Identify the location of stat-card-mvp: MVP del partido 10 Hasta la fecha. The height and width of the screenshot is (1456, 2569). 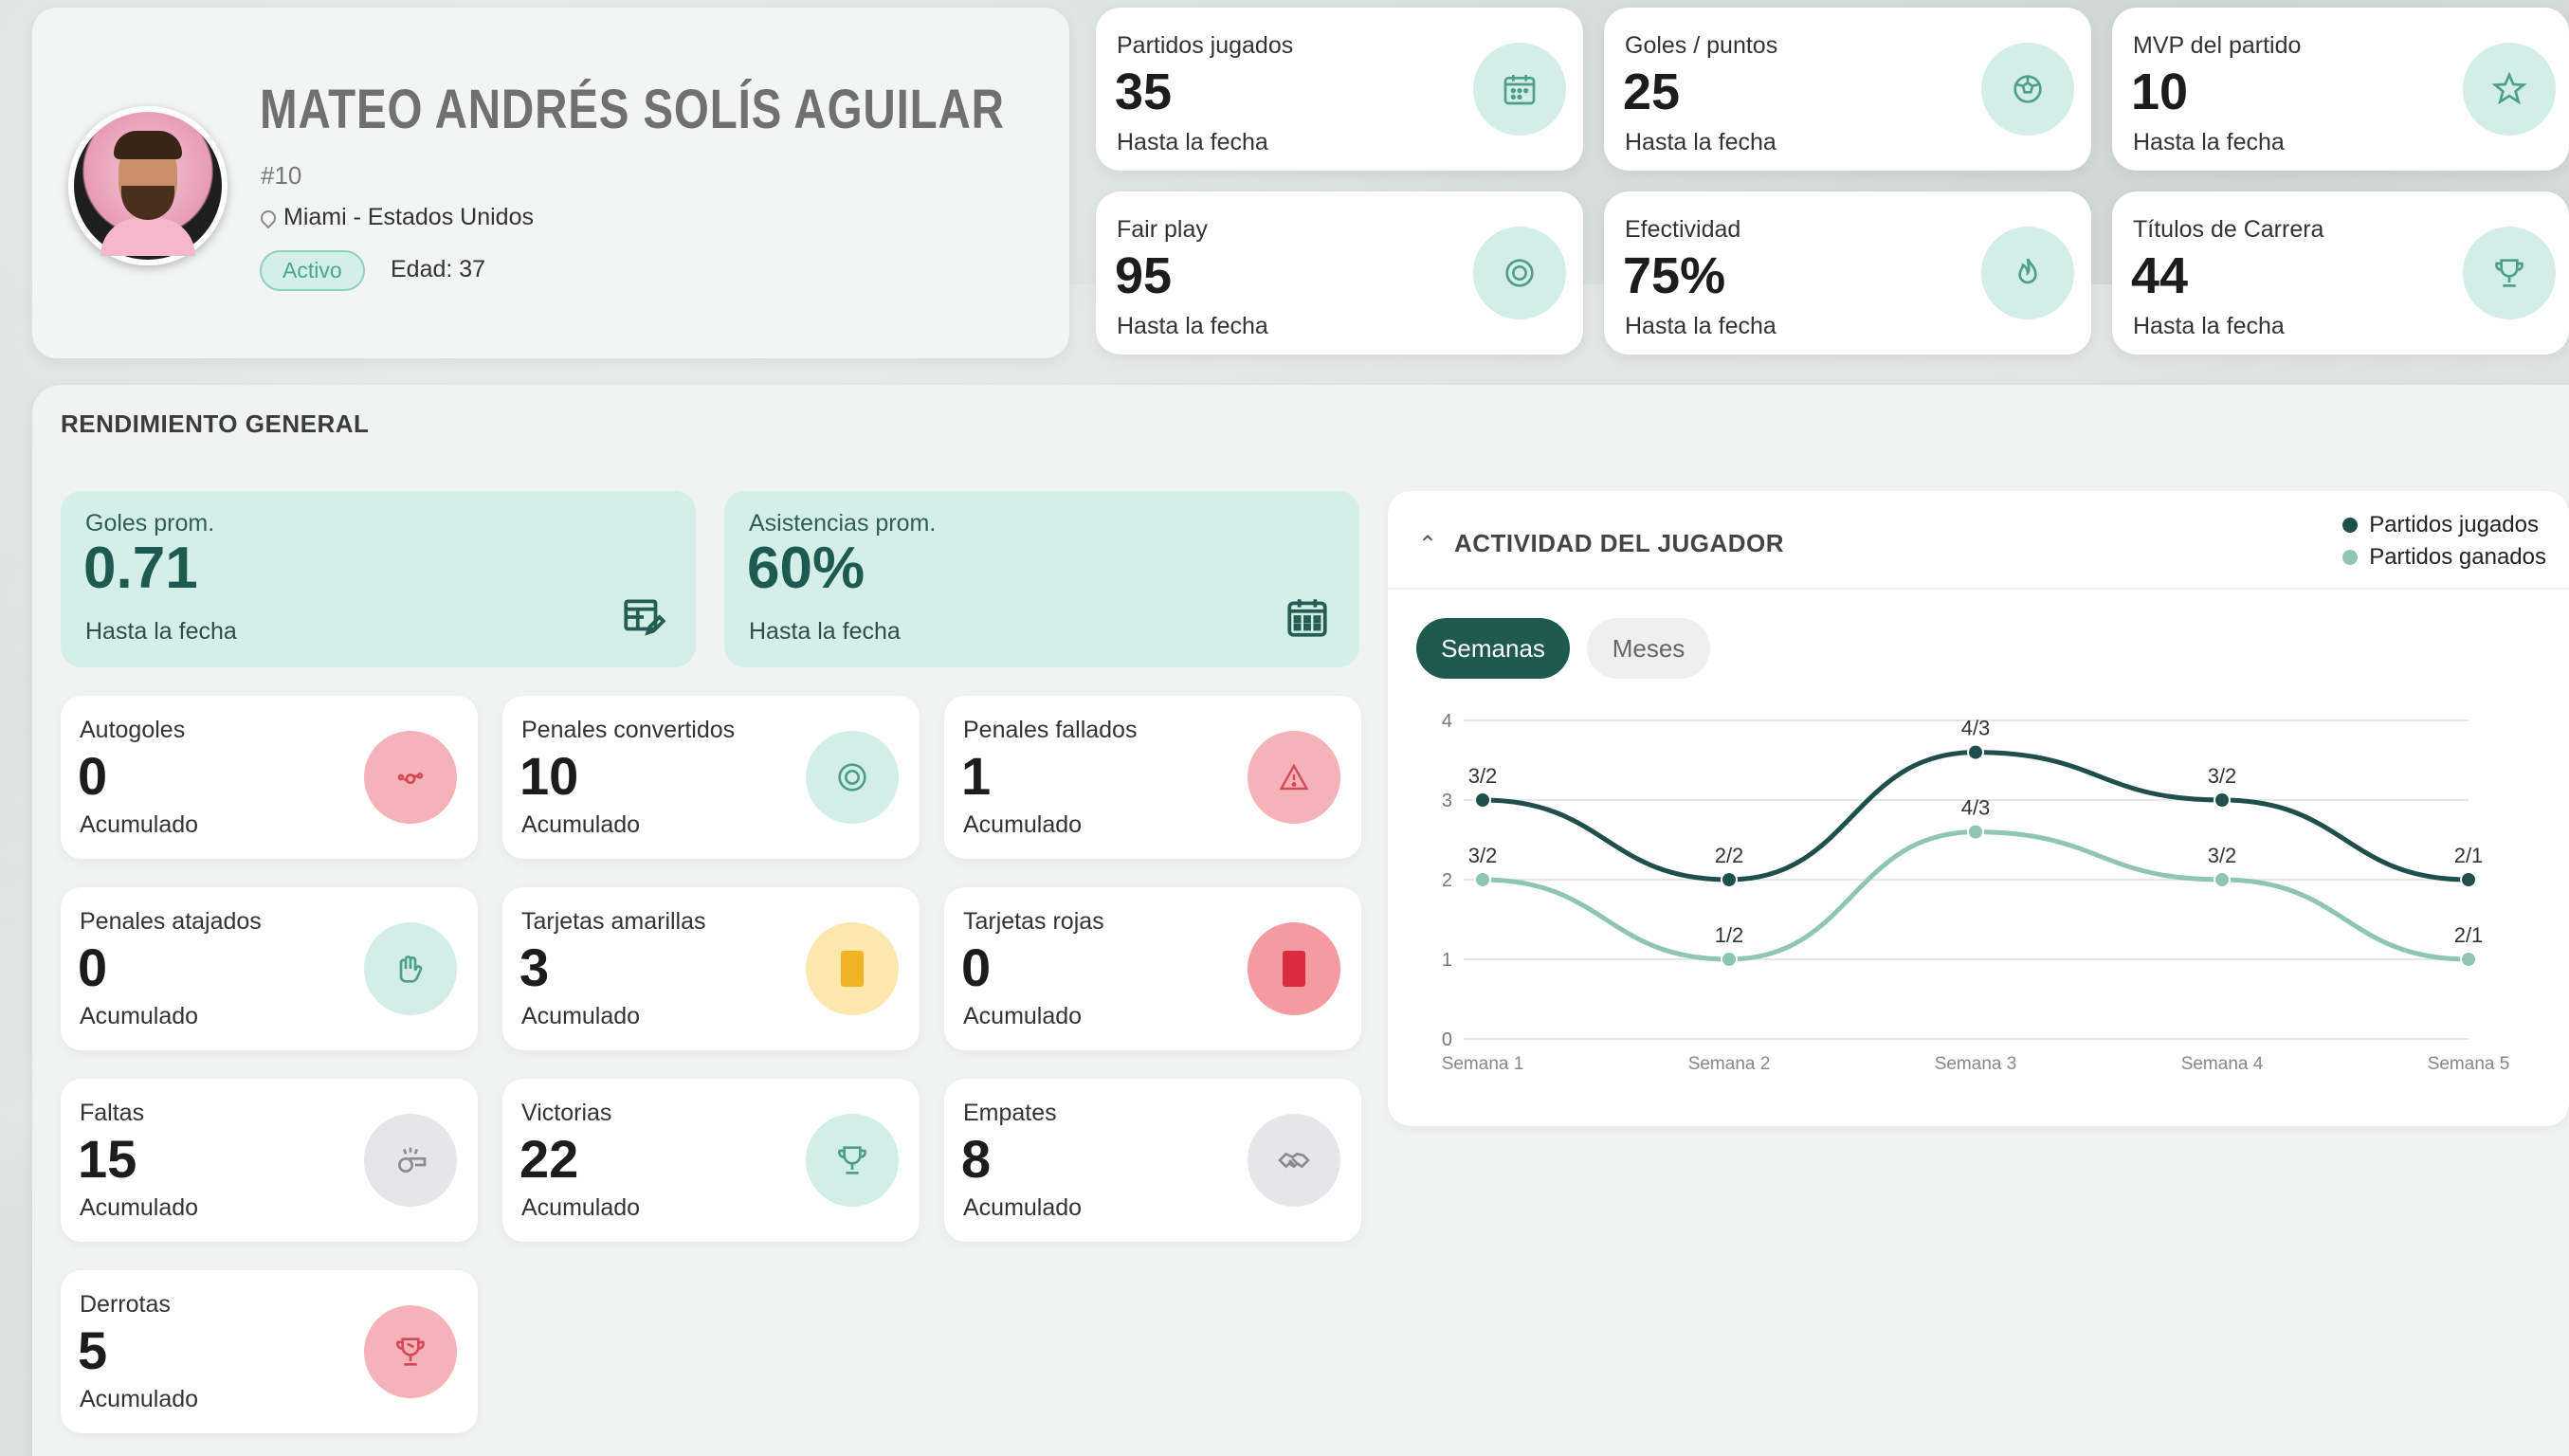
(2340, 89).